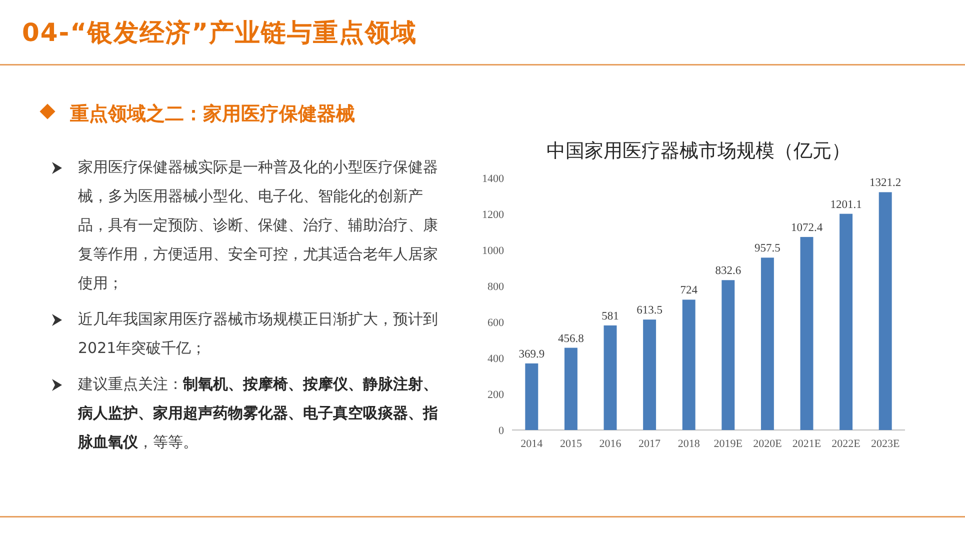 This screenshot has height=540, width=965. What do you see at coordinates (496, 323) in the screenshot?
I see `y-tick-label: 600` at bounding box center [496, 323].